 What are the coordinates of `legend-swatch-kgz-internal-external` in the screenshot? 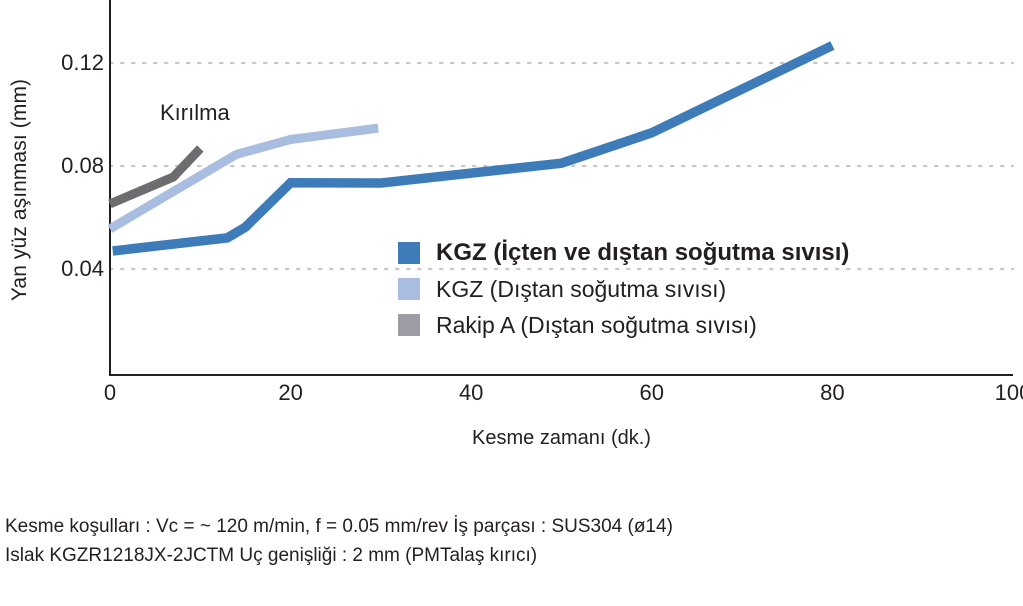 It's located at (409, 253).